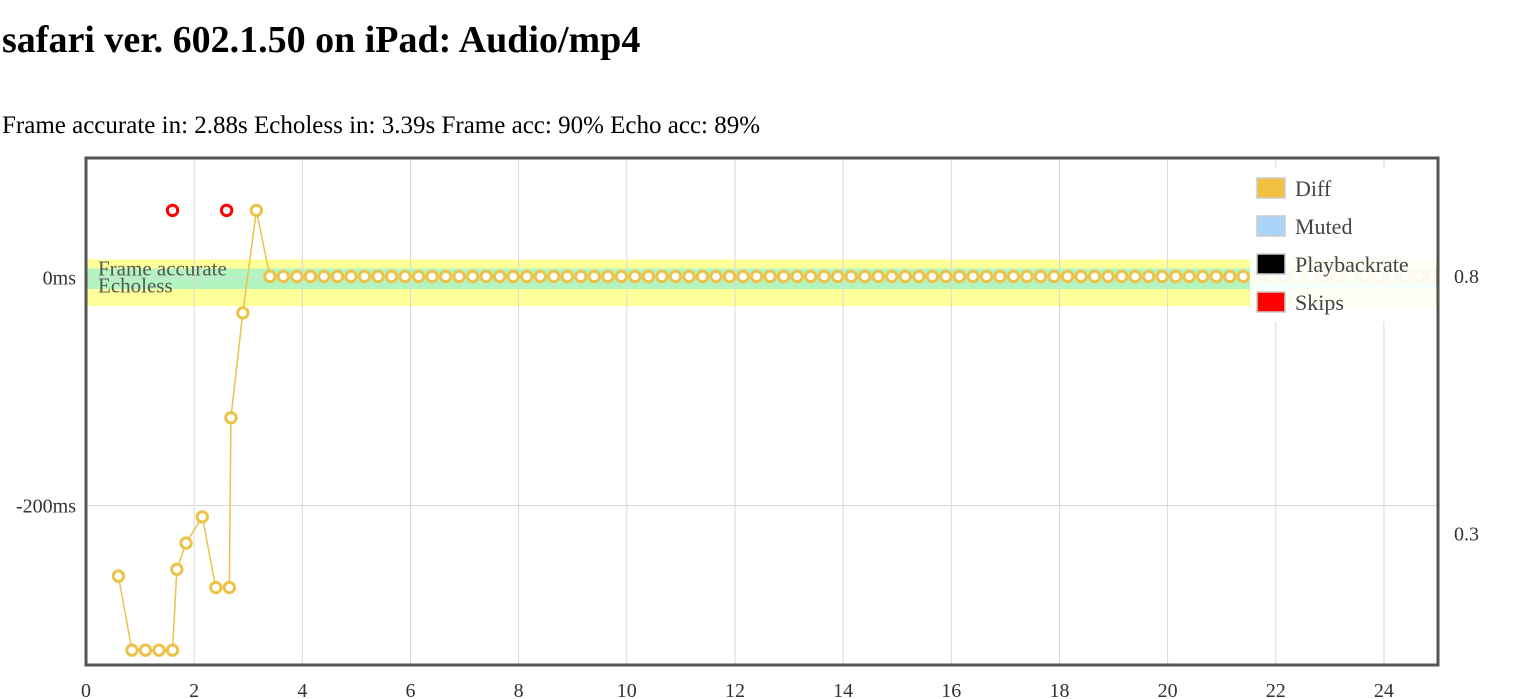  What do you see at coordinates (1343, 245) in the screenshot?
I see `legend: Diff Muted Playbackrate Skips` at bounding box center [1343, 245].